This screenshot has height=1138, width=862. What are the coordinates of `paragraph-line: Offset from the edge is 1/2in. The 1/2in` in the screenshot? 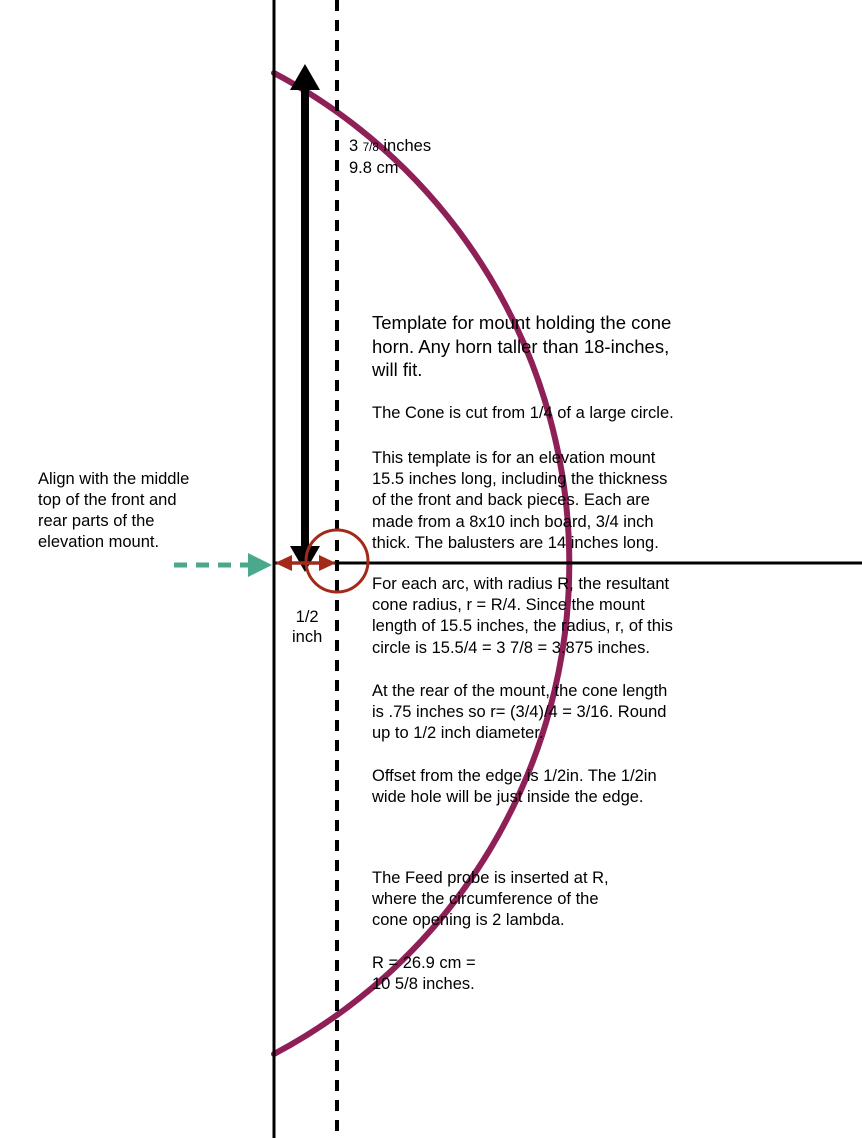 It's located at (514, 776).